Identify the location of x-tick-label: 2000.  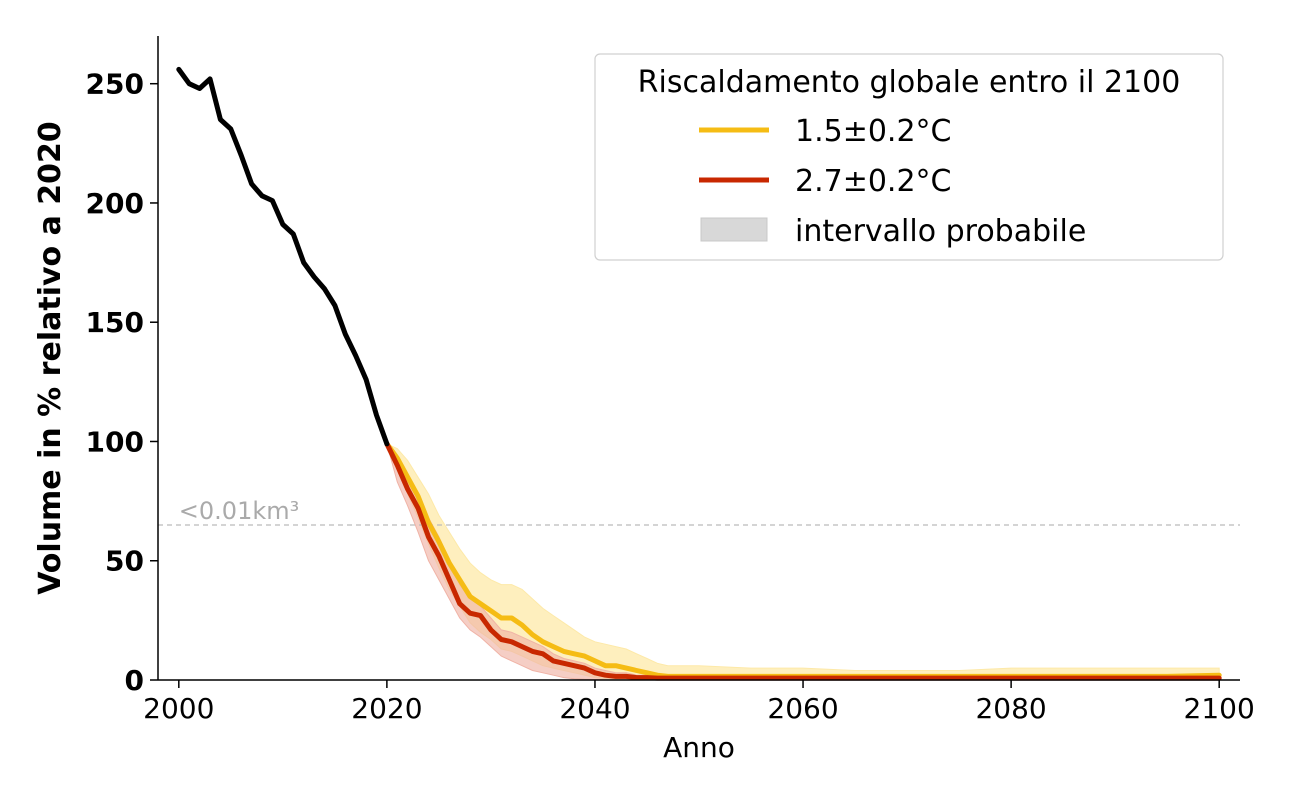
(178, 708).